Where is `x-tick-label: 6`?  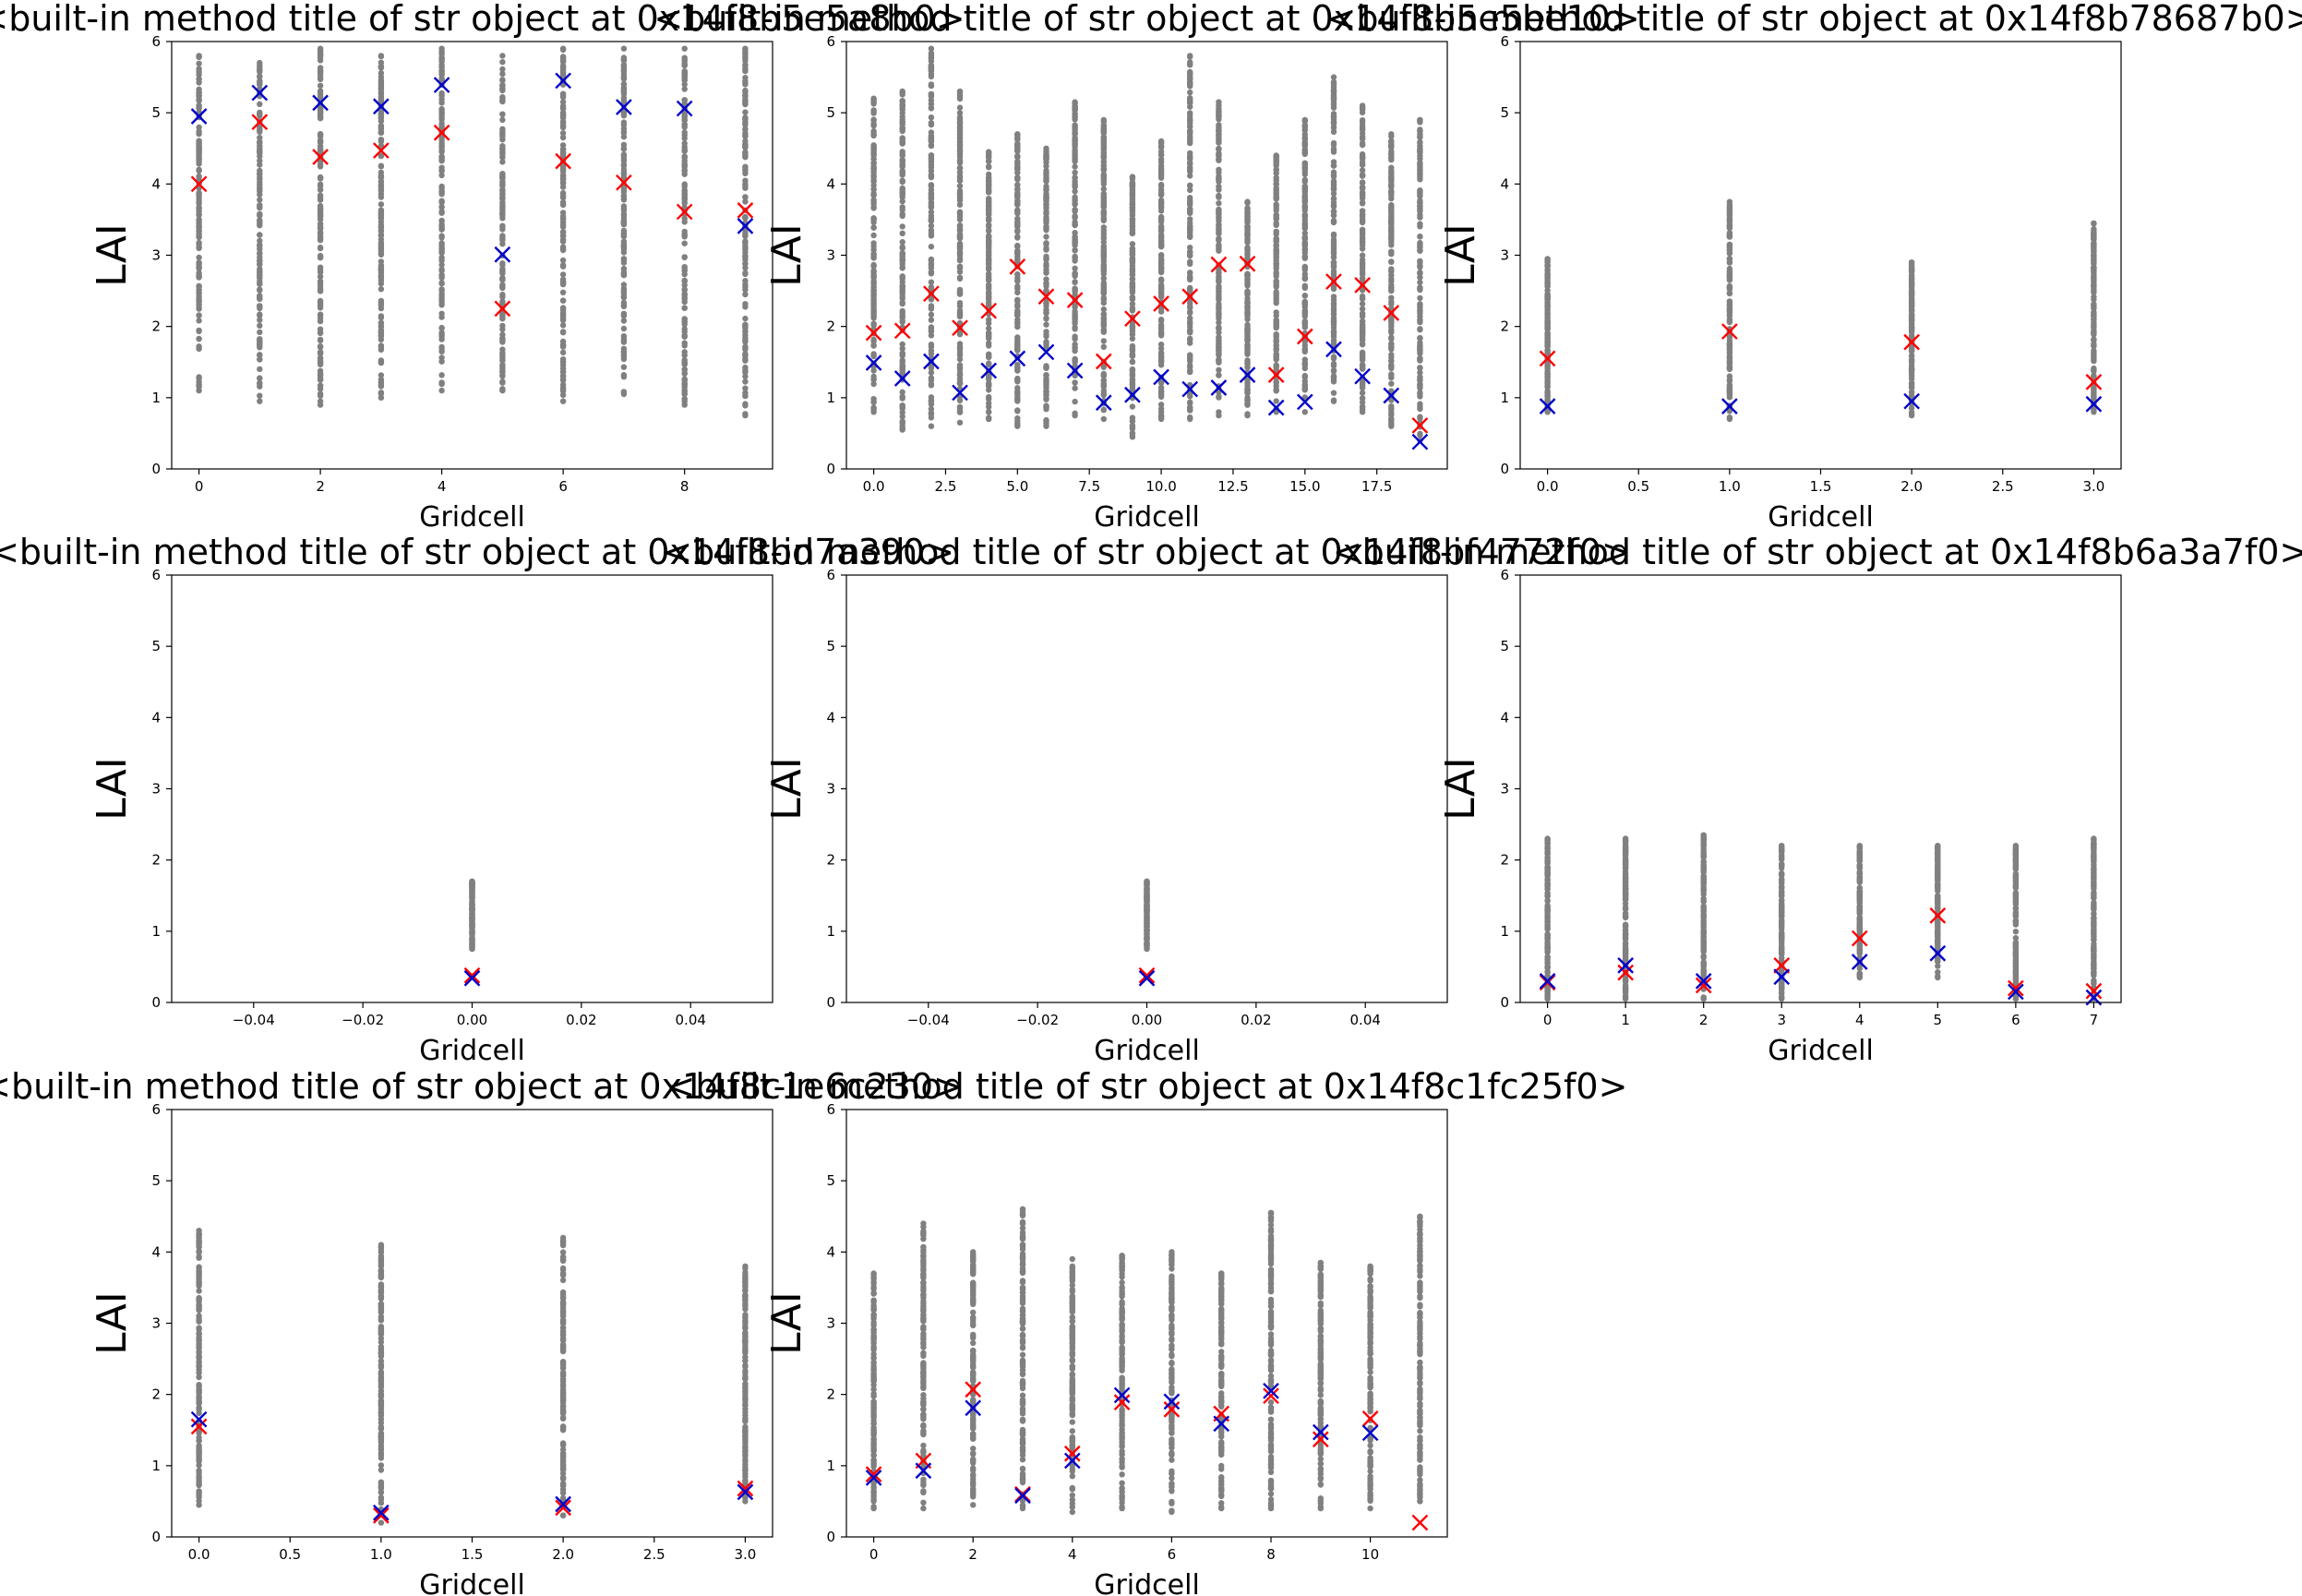
x-tick-label: 6 is located at coordinates (563, 486).